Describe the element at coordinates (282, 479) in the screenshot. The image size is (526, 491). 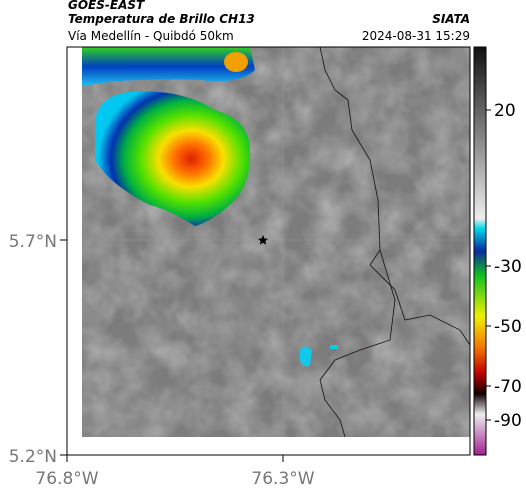
I see `lon-label: 76.3°W` at that location.